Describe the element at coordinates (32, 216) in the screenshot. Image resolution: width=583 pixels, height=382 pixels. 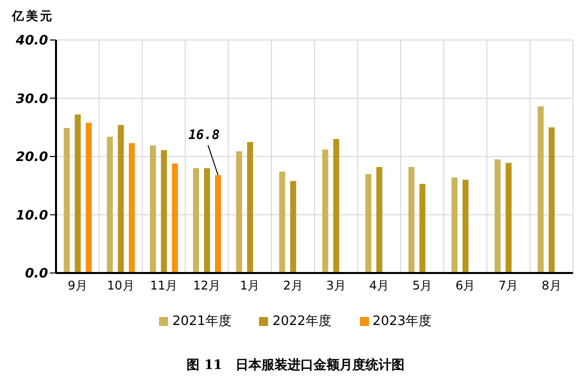
I see `y-tick-label: 10.0` at that location.